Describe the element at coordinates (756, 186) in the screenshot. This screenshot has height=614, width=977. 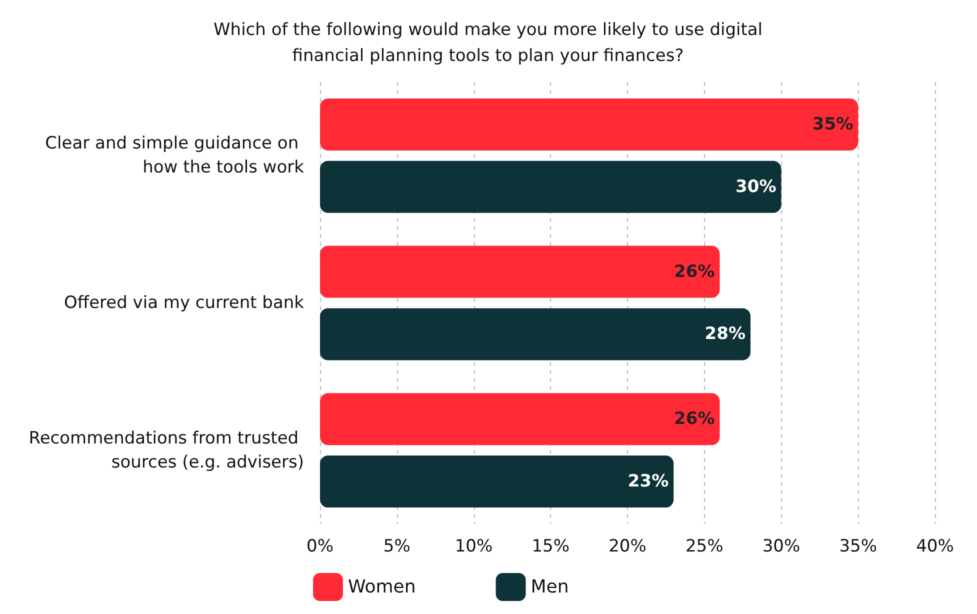
I see `data-label: 30%` at that location.